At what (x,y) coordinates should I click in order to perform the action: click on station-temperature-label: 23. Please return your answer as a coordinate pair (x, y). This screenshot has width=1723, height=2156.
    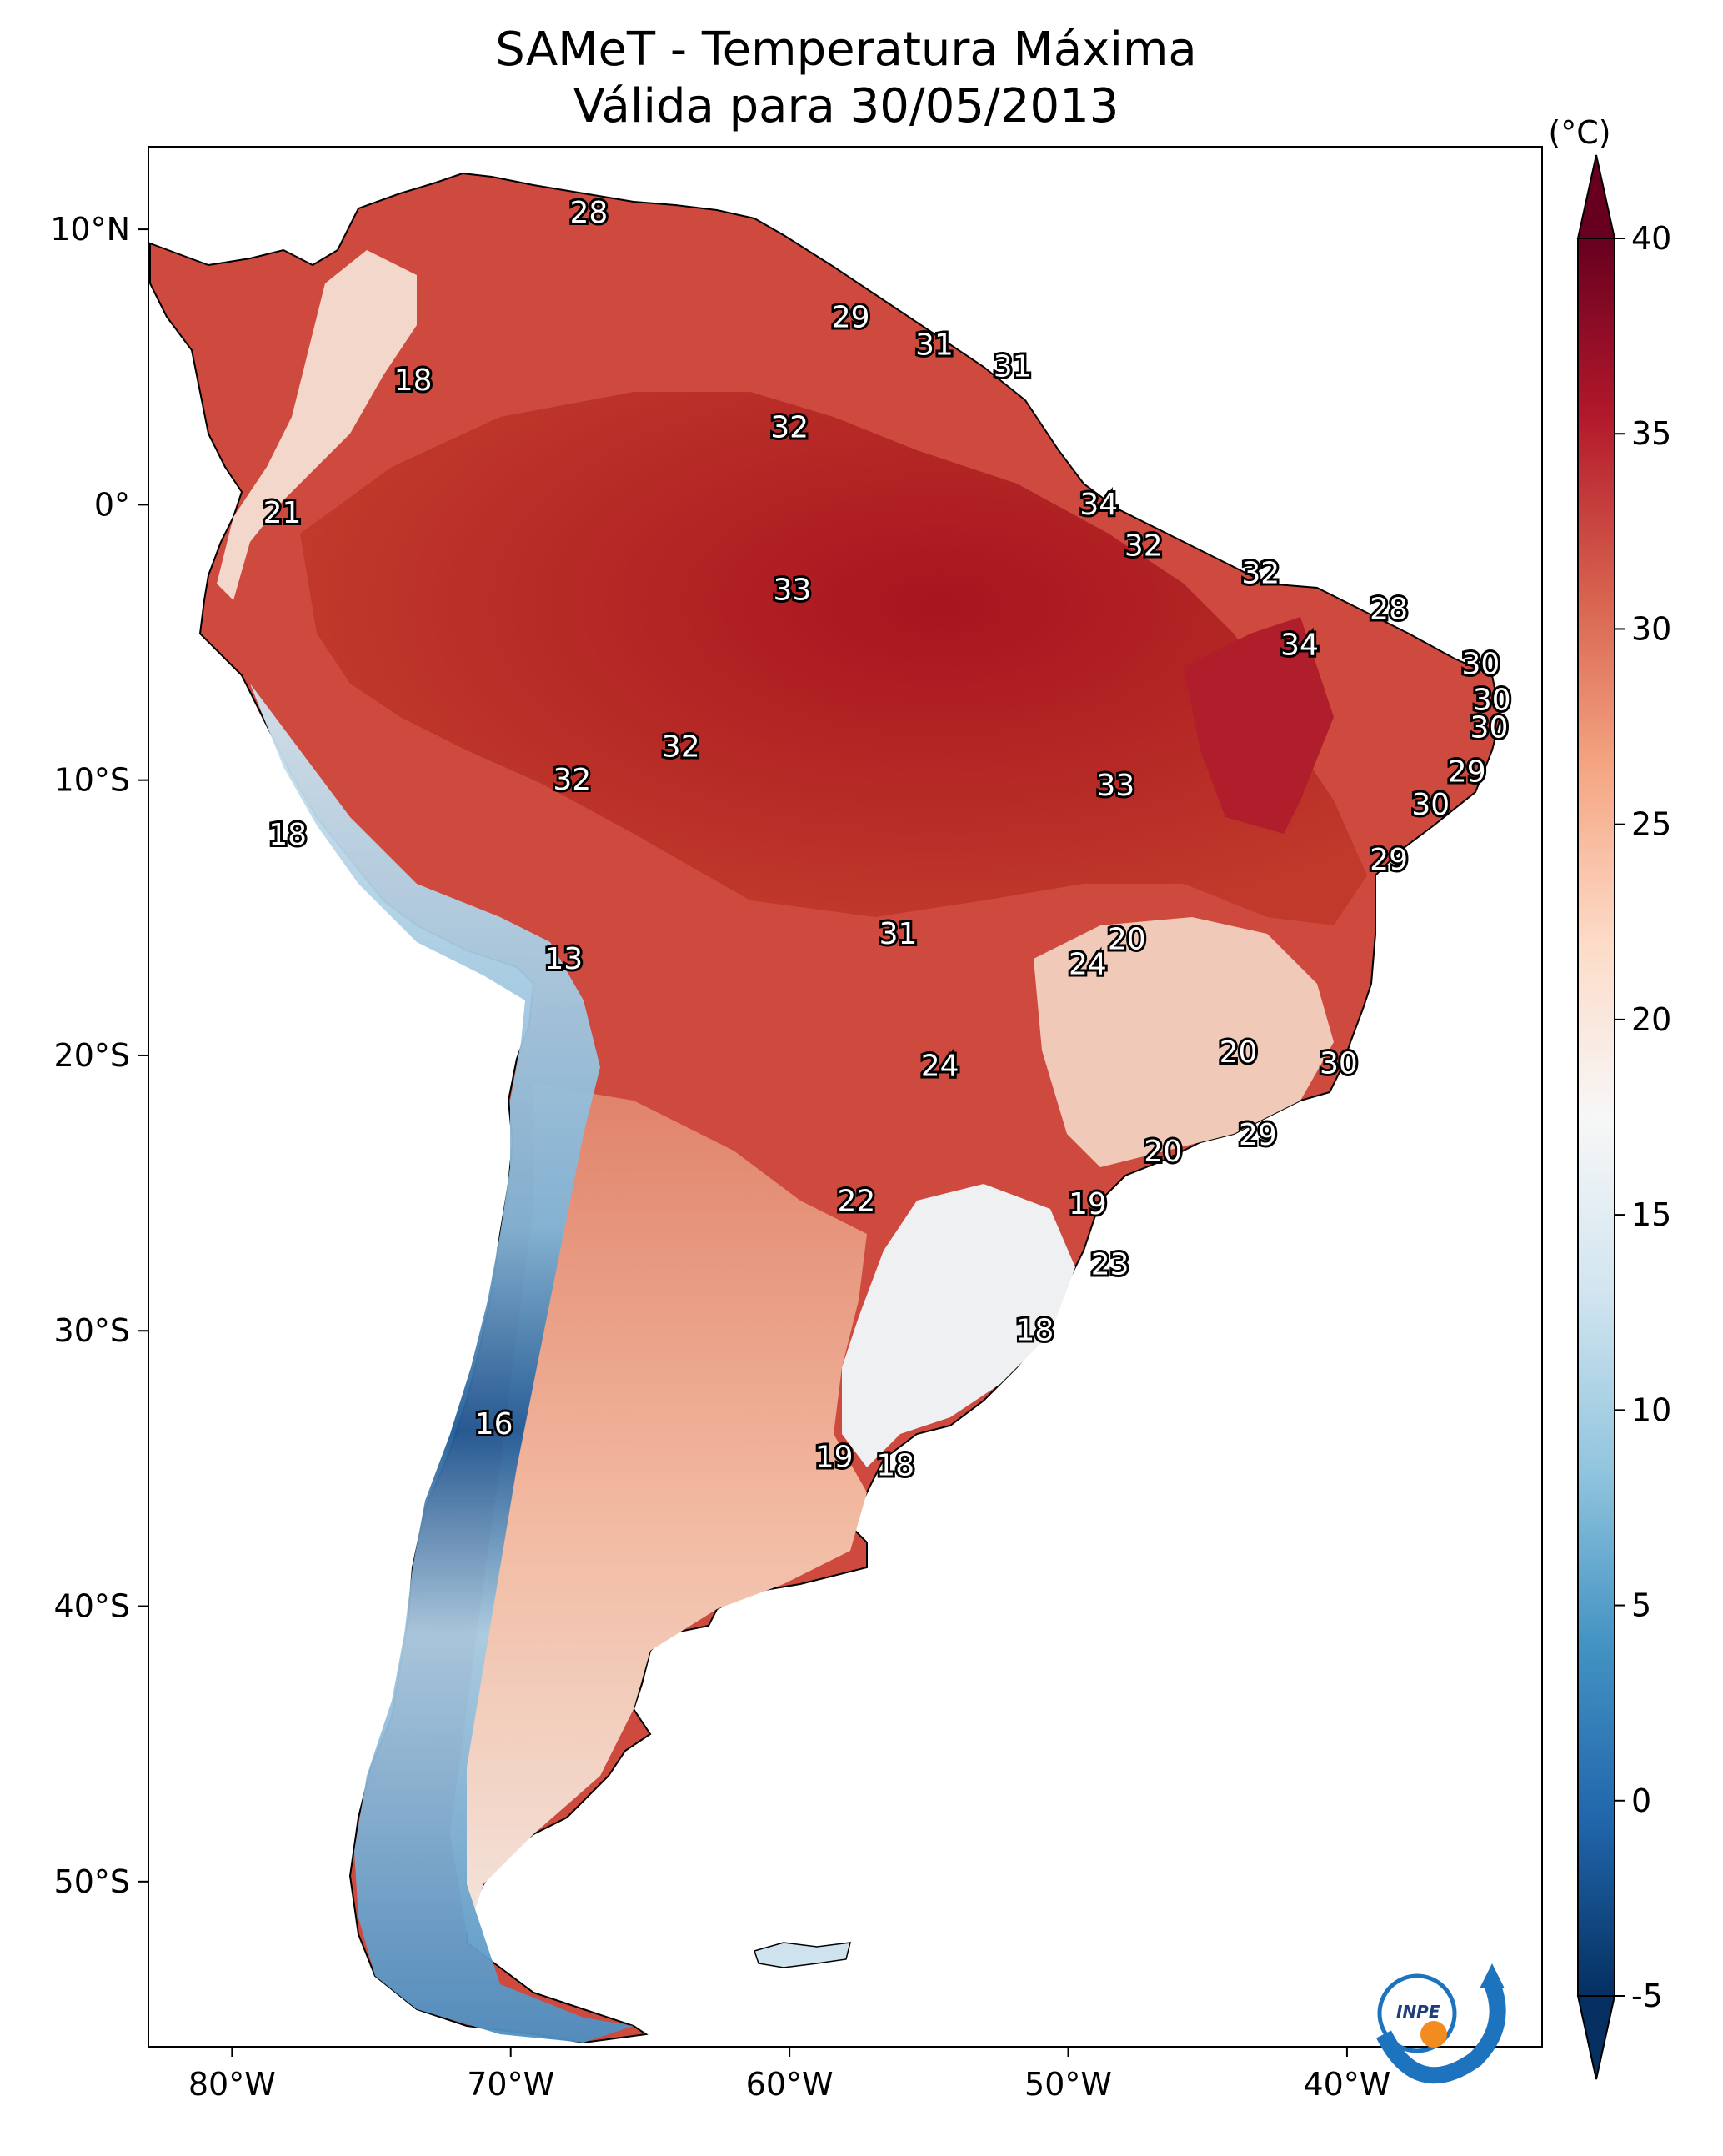
    Looking at the image, I should click on (1110, 1264).